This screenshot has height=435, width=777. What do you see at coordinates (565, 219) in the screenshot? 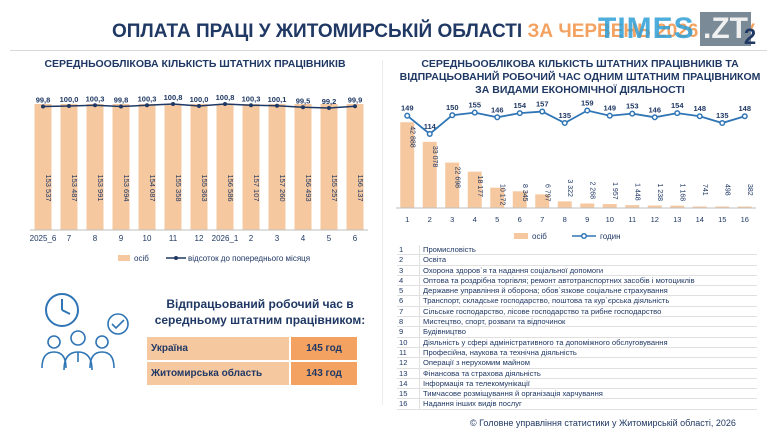
I see `chart2-tick-label: 8` at bounding box center [565, 219].